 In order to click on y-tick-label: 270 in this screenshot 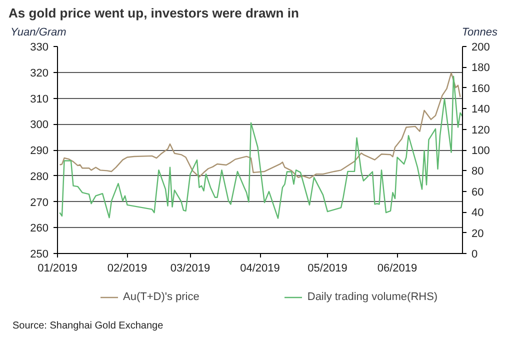, I will do `click(39, 202)`.